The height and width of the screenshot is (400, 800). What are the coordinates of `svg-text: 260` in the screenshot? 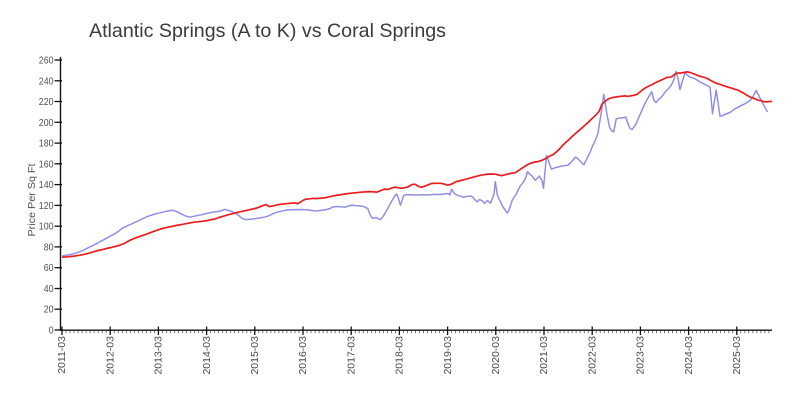 It's located at (46, 61).